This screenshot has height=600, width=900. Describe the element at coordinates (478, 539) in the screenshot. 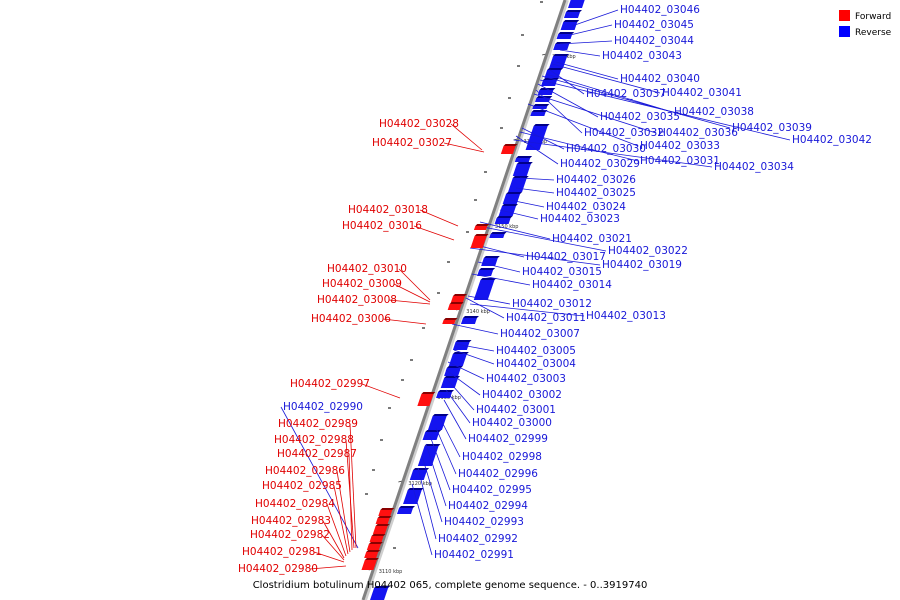

I see `reverse-gene-label: H04402_02992` at that location.